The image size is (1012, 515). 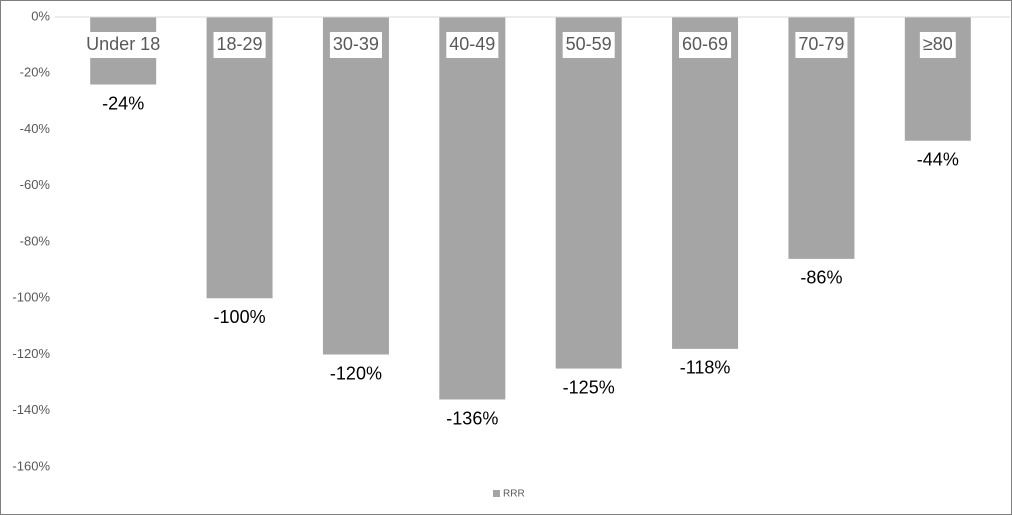 What do you see at coordinates (821, 278) in the screenshot?
I see `data-label: -86%` at bounding box center [821, 278].